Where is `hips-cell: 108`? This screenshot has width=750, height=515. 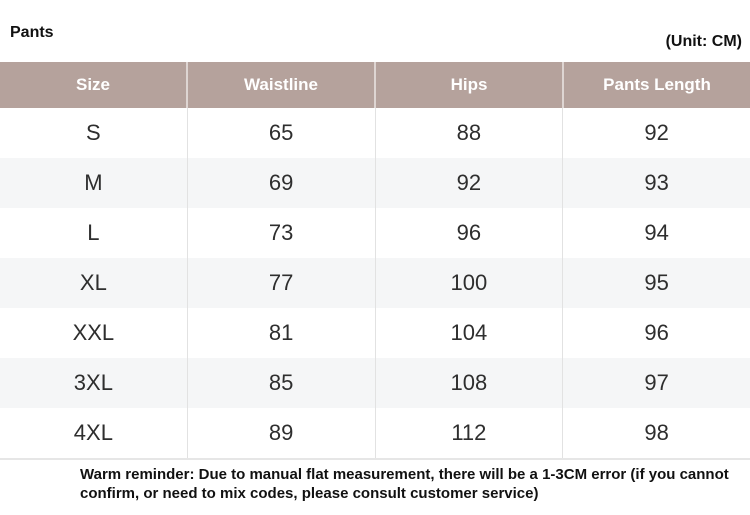
hips-cell: 108 is located at coordinates (468, 383).